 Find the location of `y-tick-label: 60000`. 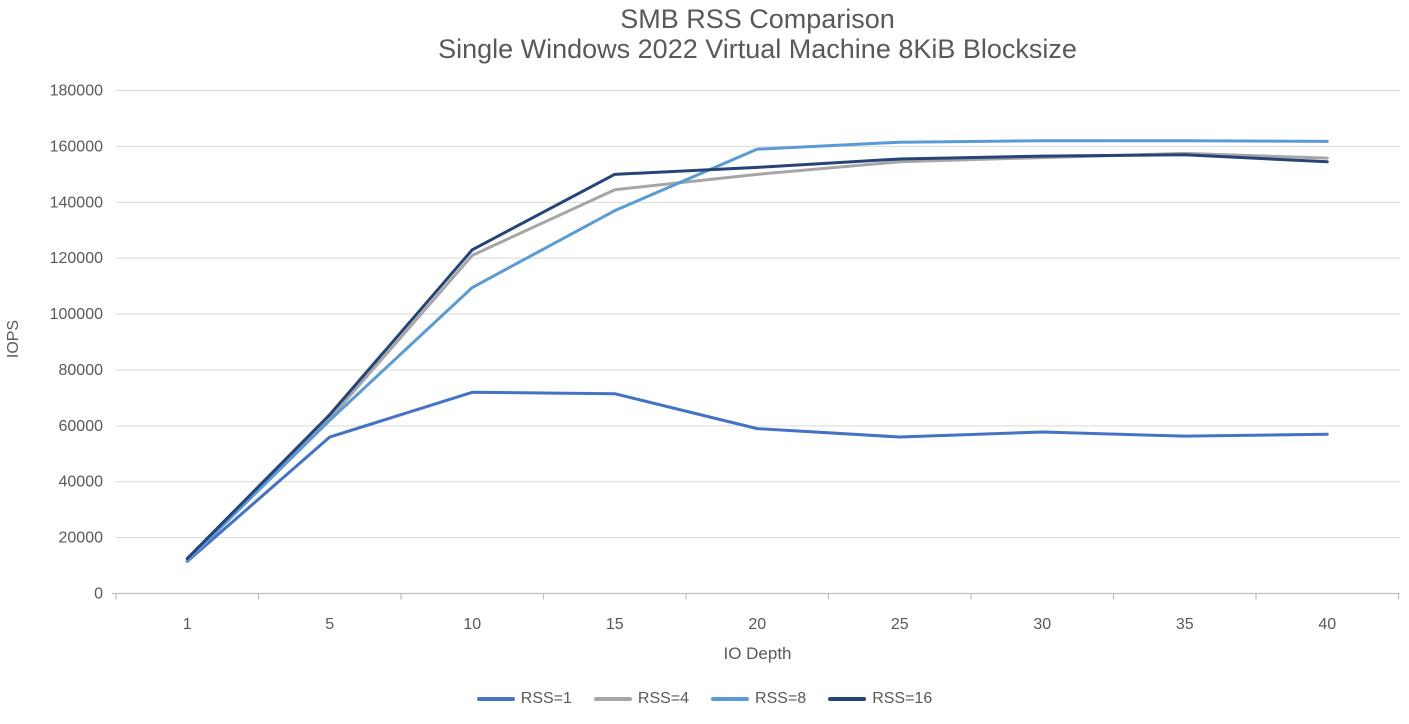

y-tick-label: 60000 is located at coordinates (81, 426).